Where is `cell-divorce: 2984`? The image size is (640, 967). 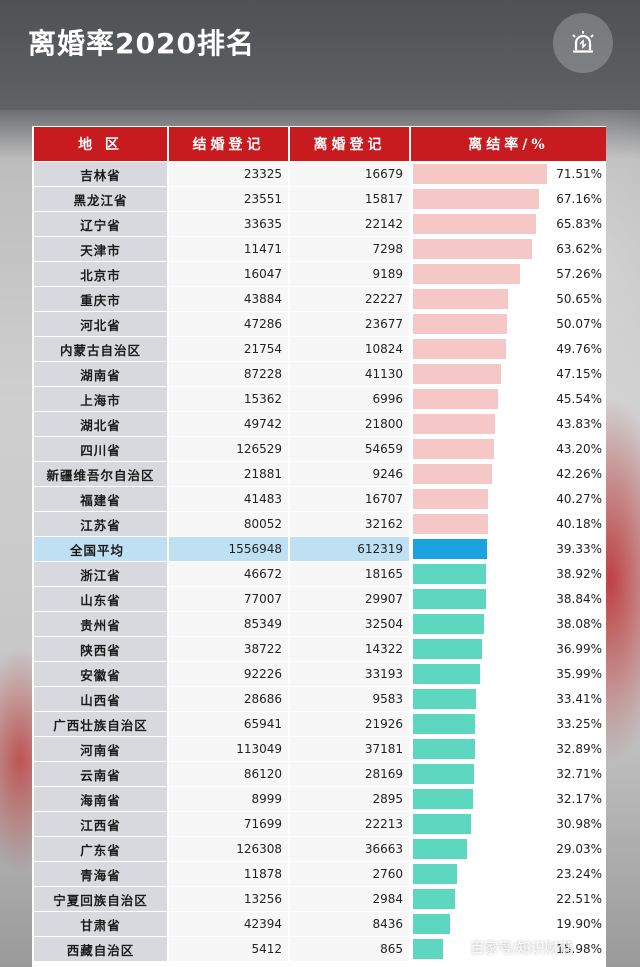 cell-divorce: 2984 is located at coordinates (349, 899).